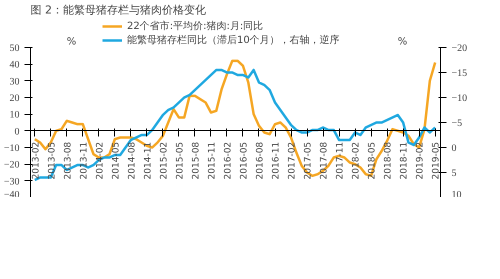 Image resolution: width=500 pixels, height=279 pixels. Describe the element at coordinates (457, 123) in the screenshot. I see `y2-tick-label: −5` at that location.